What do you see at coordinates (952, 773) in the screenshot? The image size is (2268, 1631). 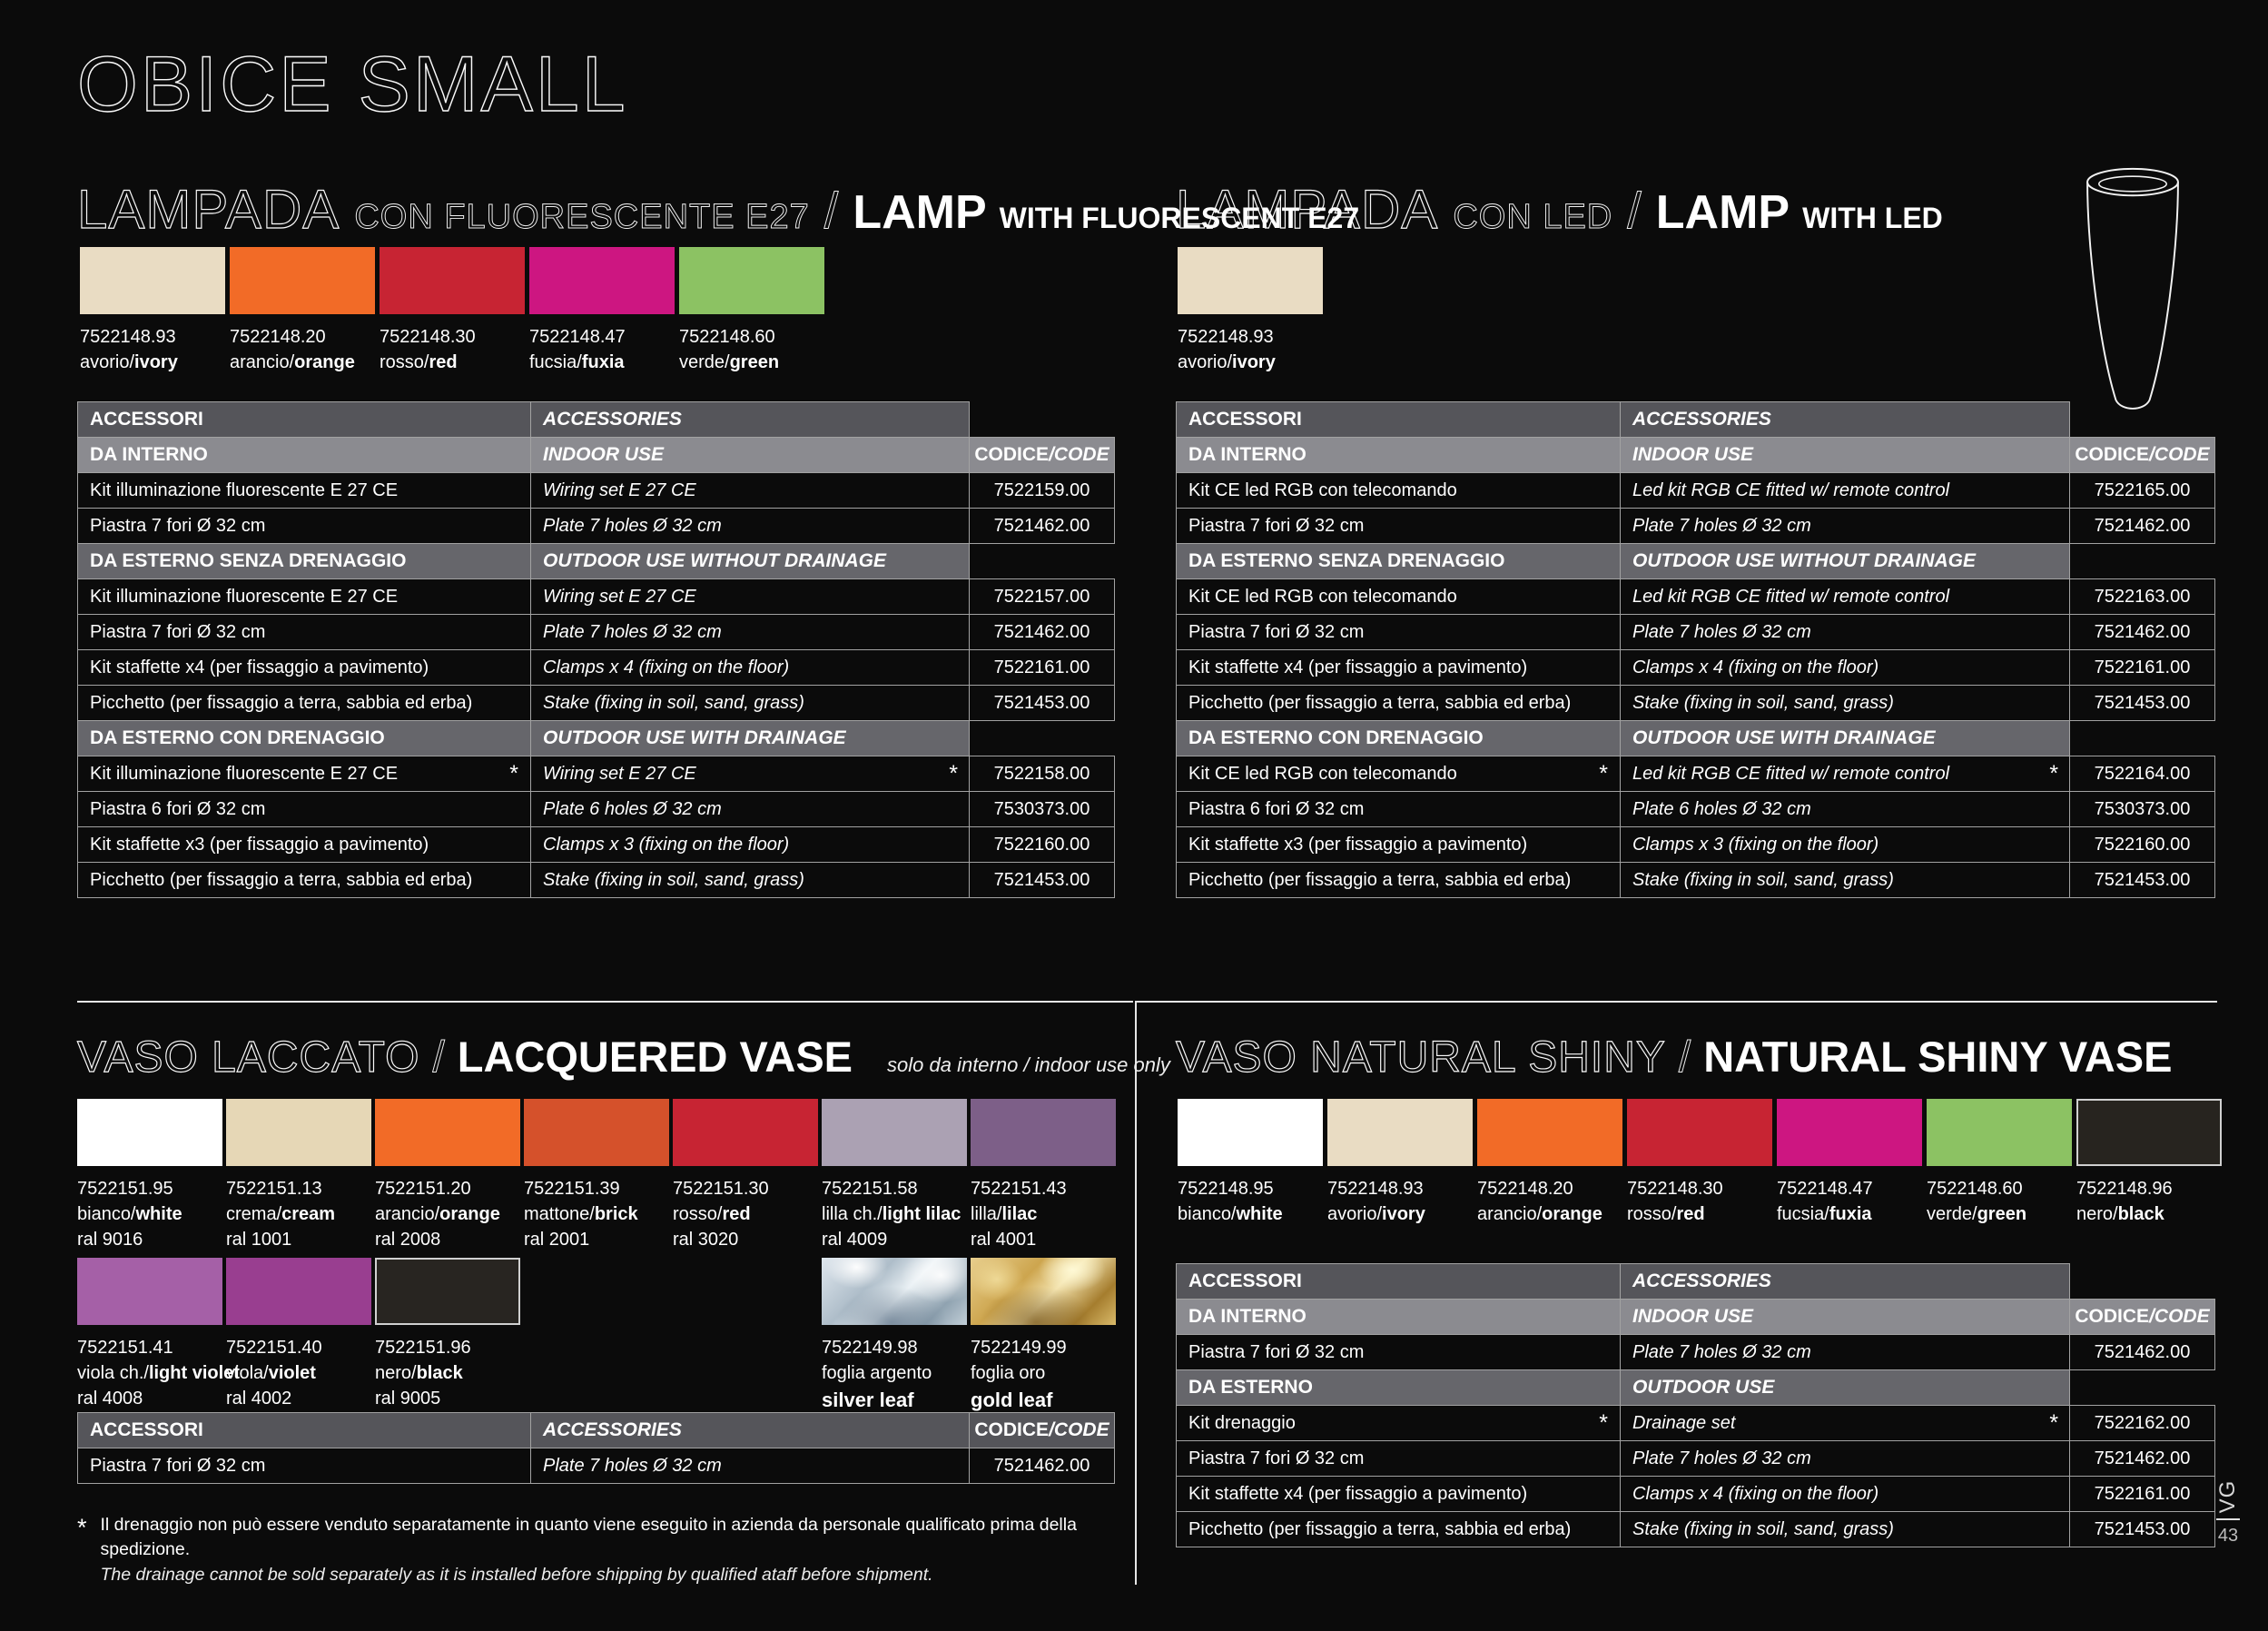 I see `footnote-star-mark: *` at bounding box center [952, 773].